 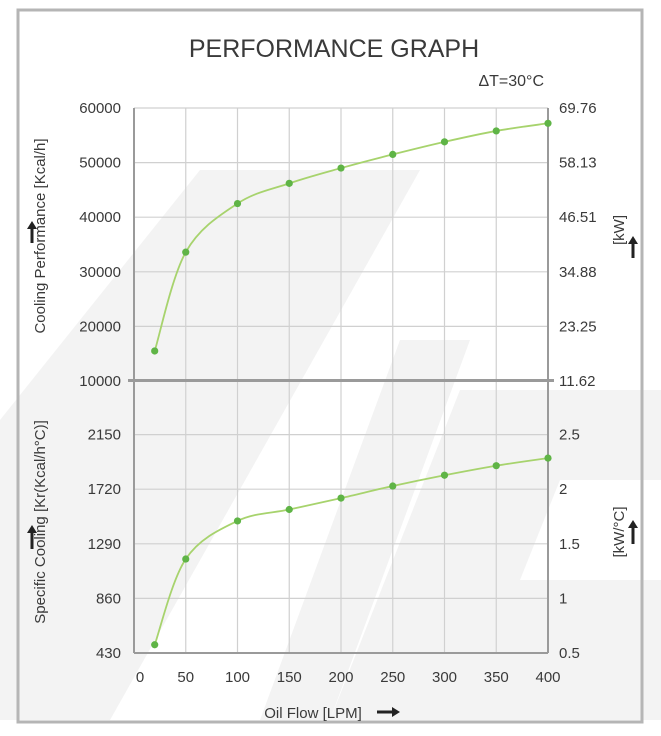 What do you see at coordinates (578, 108) in the screenshot?
I see `y-tick-label: 69.76` at bounding box center [578, 108].